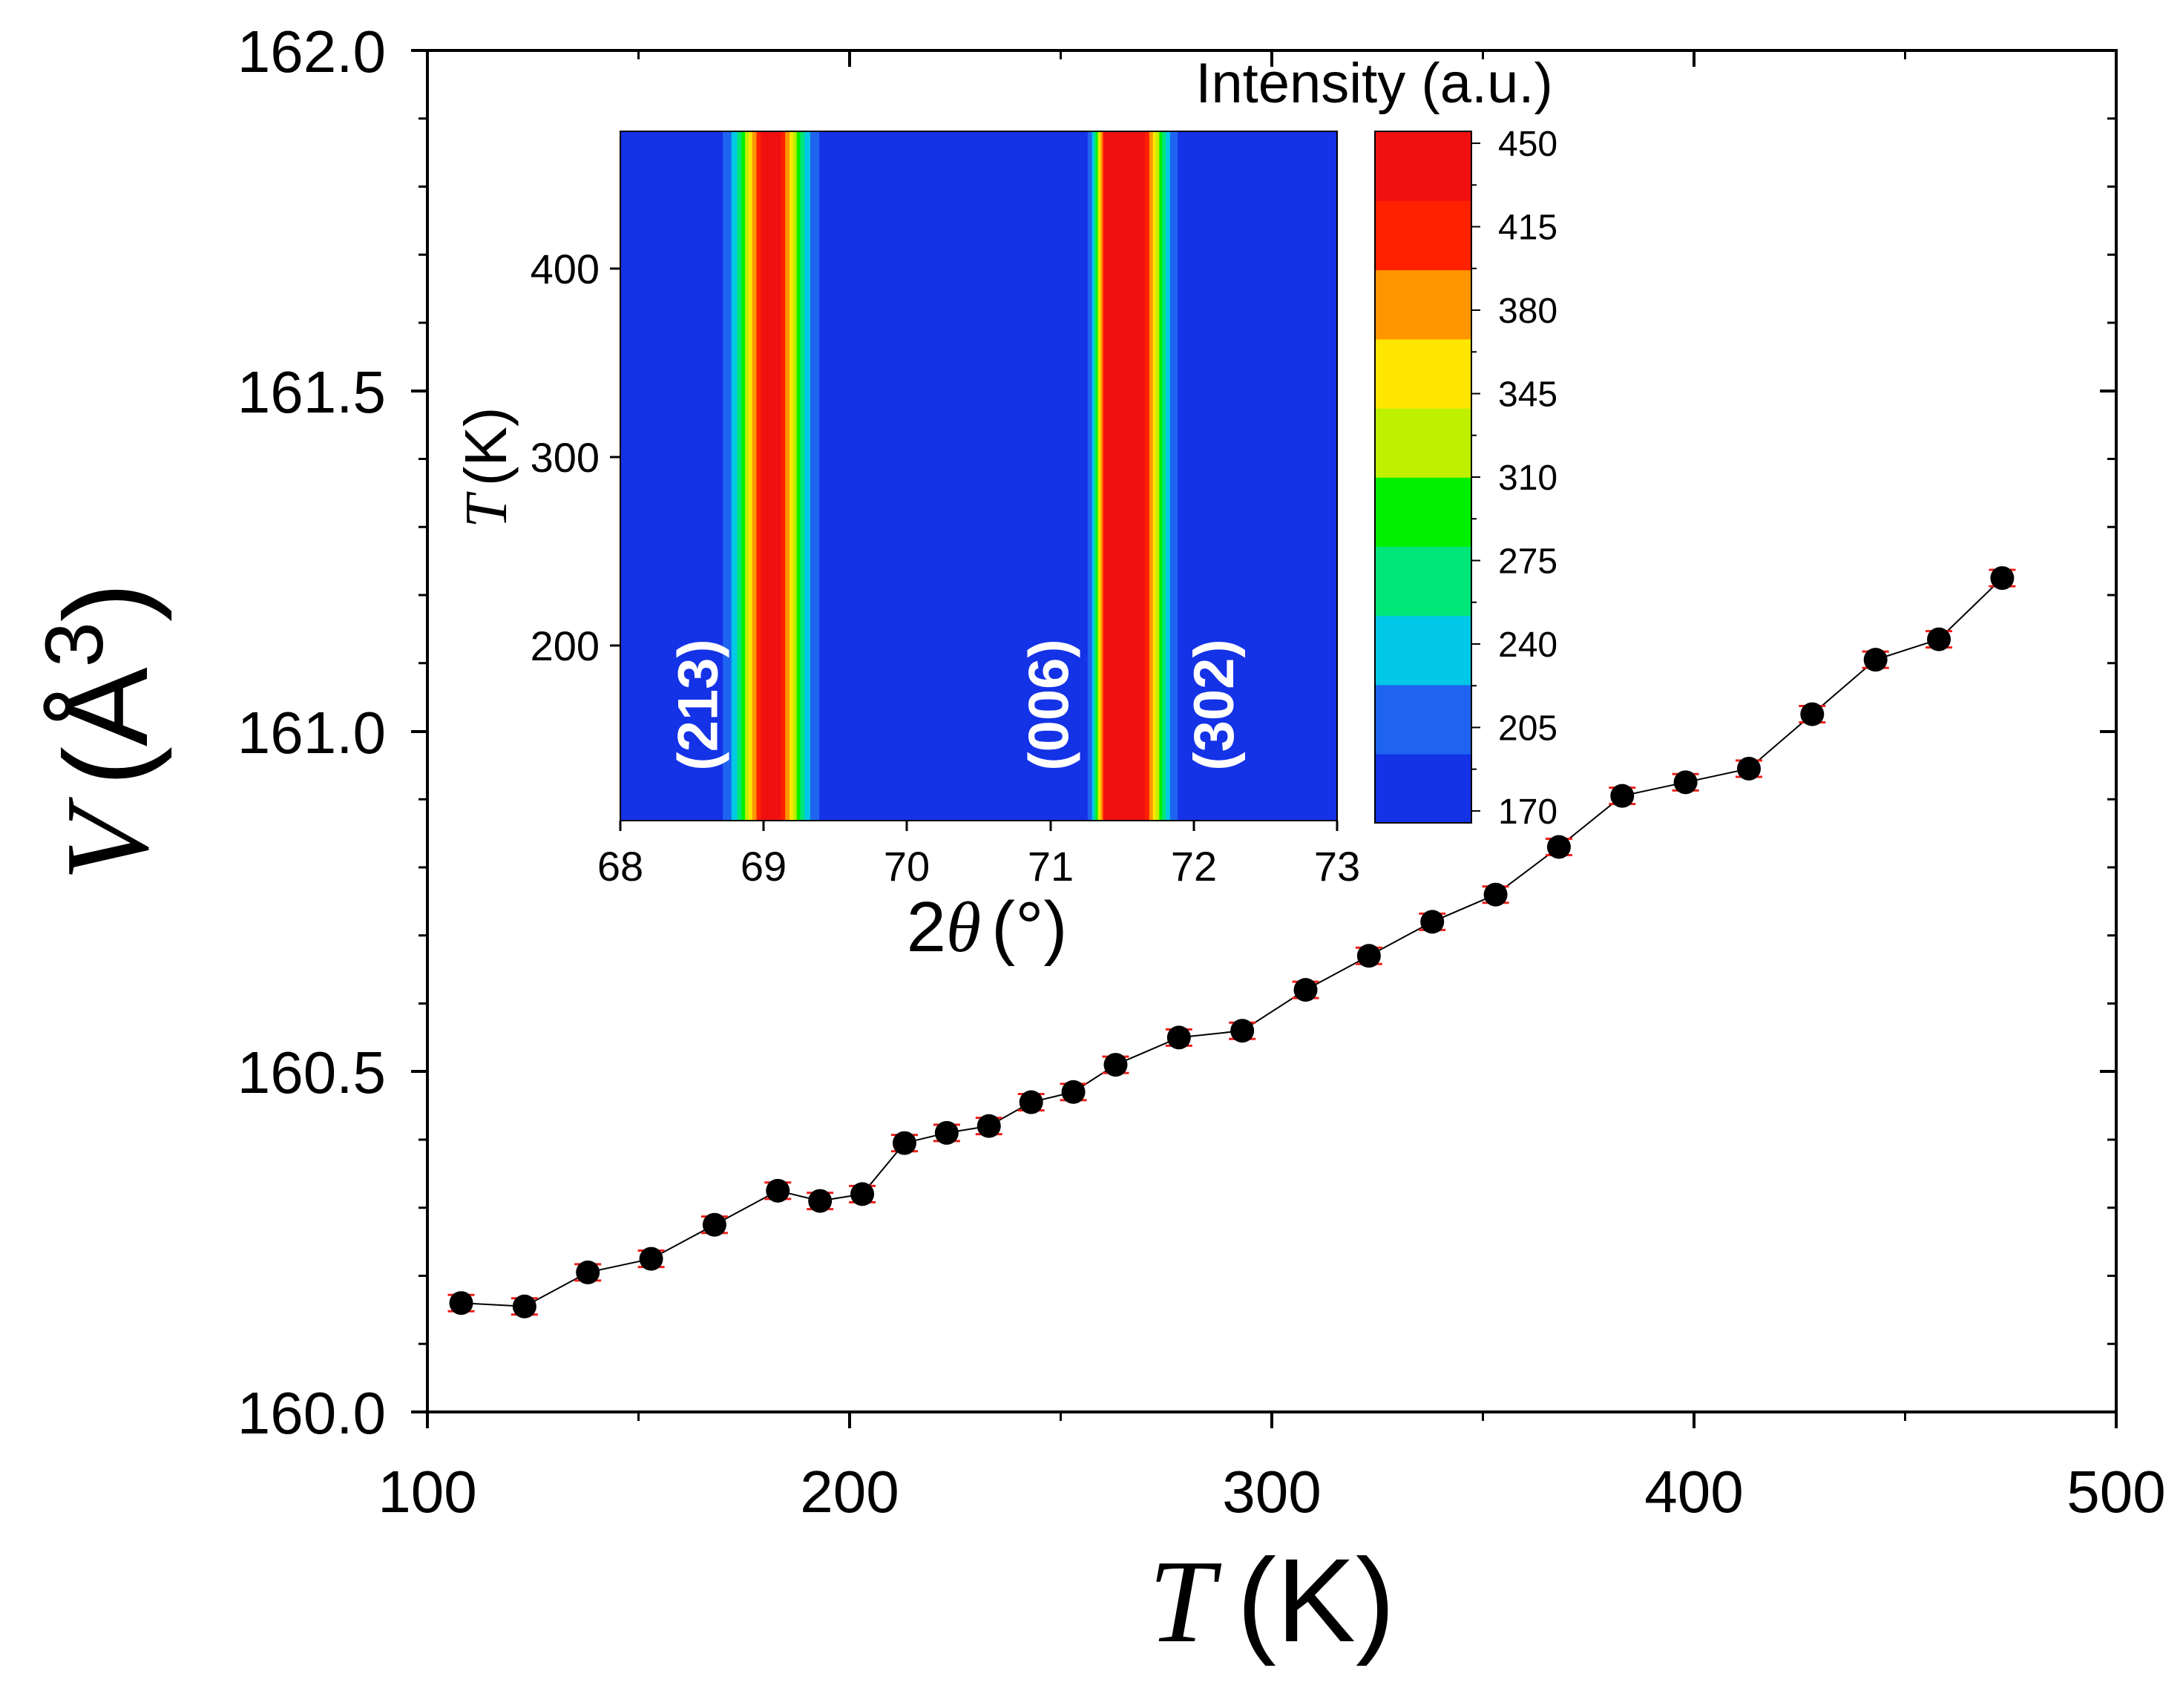 Image resolution: width=2183 pixels, height=1708 pixels. Describe the element at coordinates (1214, 704) in the screenshot. I see `peak-label-2: (302)` at that location.